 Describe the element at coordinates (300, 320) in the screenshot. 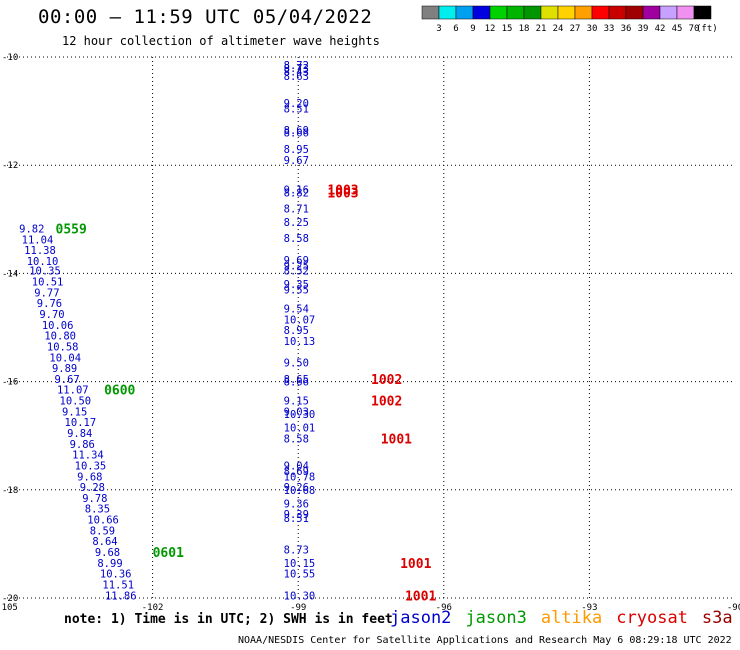

I see `swh-value-label: 10.07` at that location.